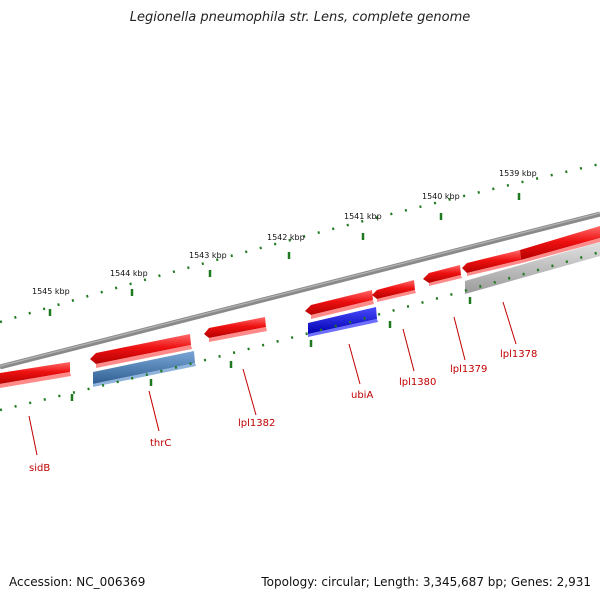  Describe the element at coordinates (51, 291) in the screenshot. I see `tick-label-1545: 1545 kbp` at that location.